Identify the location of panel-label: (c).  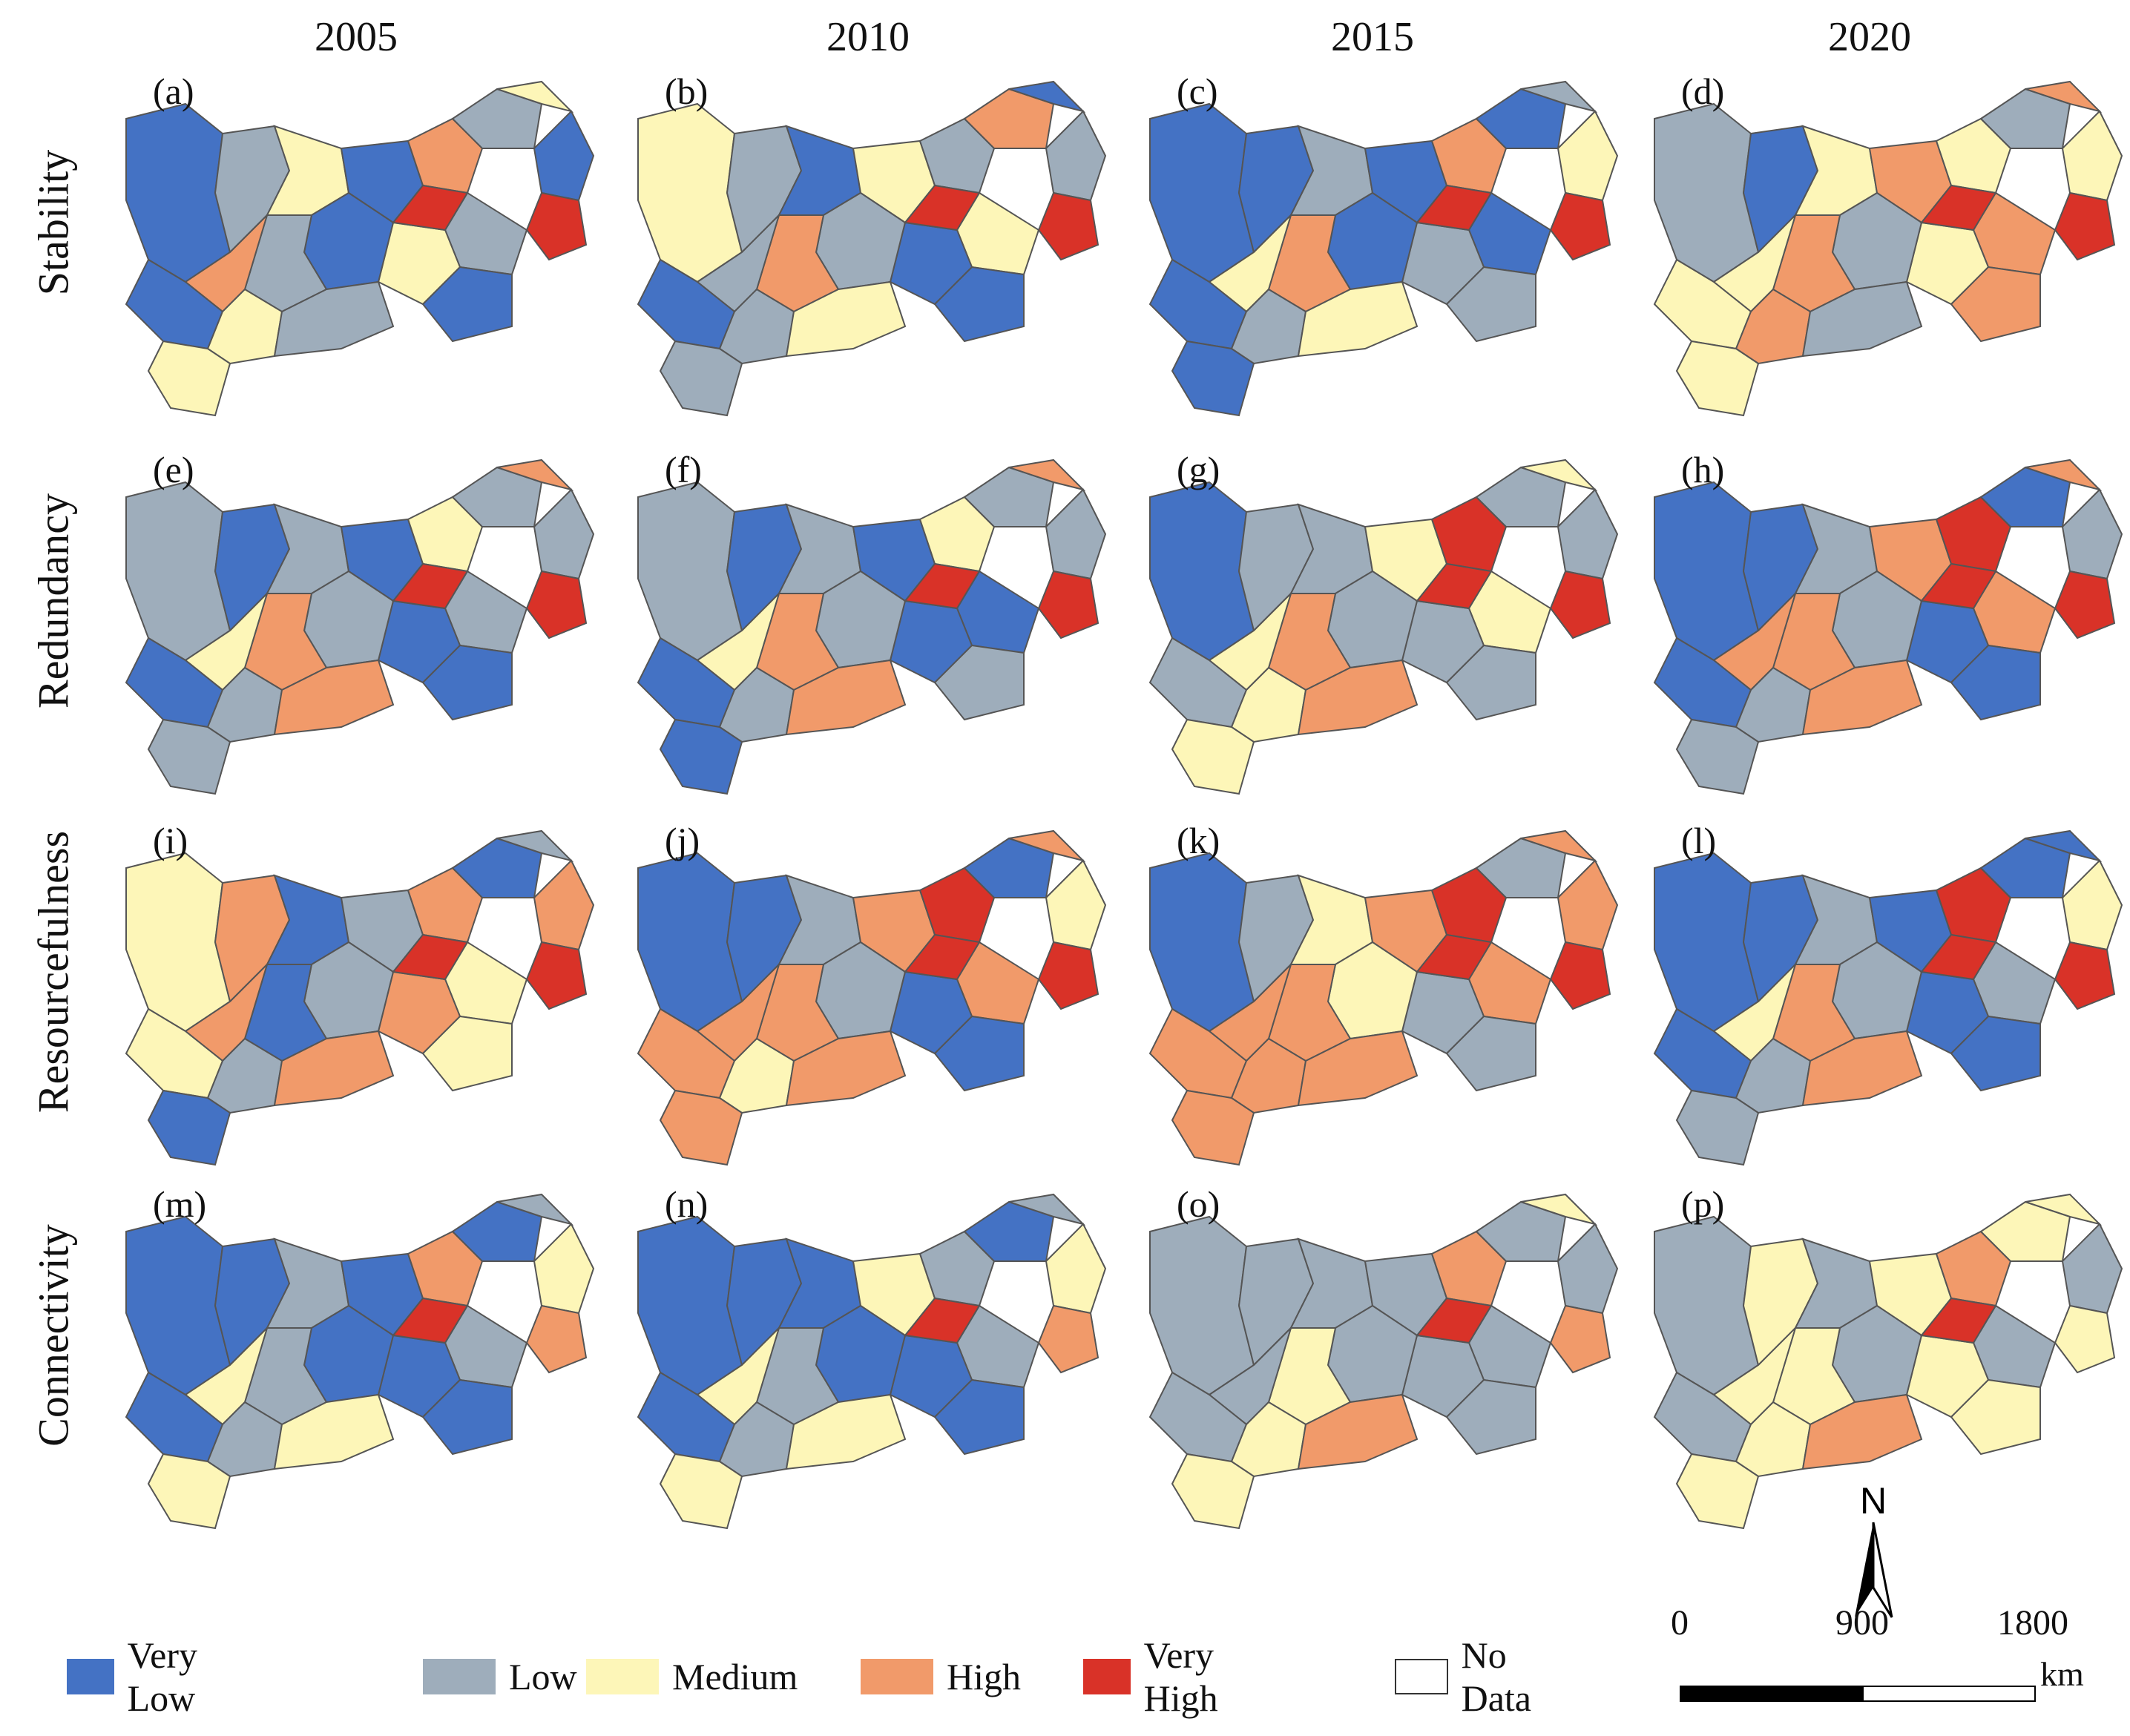
(1197, 91).